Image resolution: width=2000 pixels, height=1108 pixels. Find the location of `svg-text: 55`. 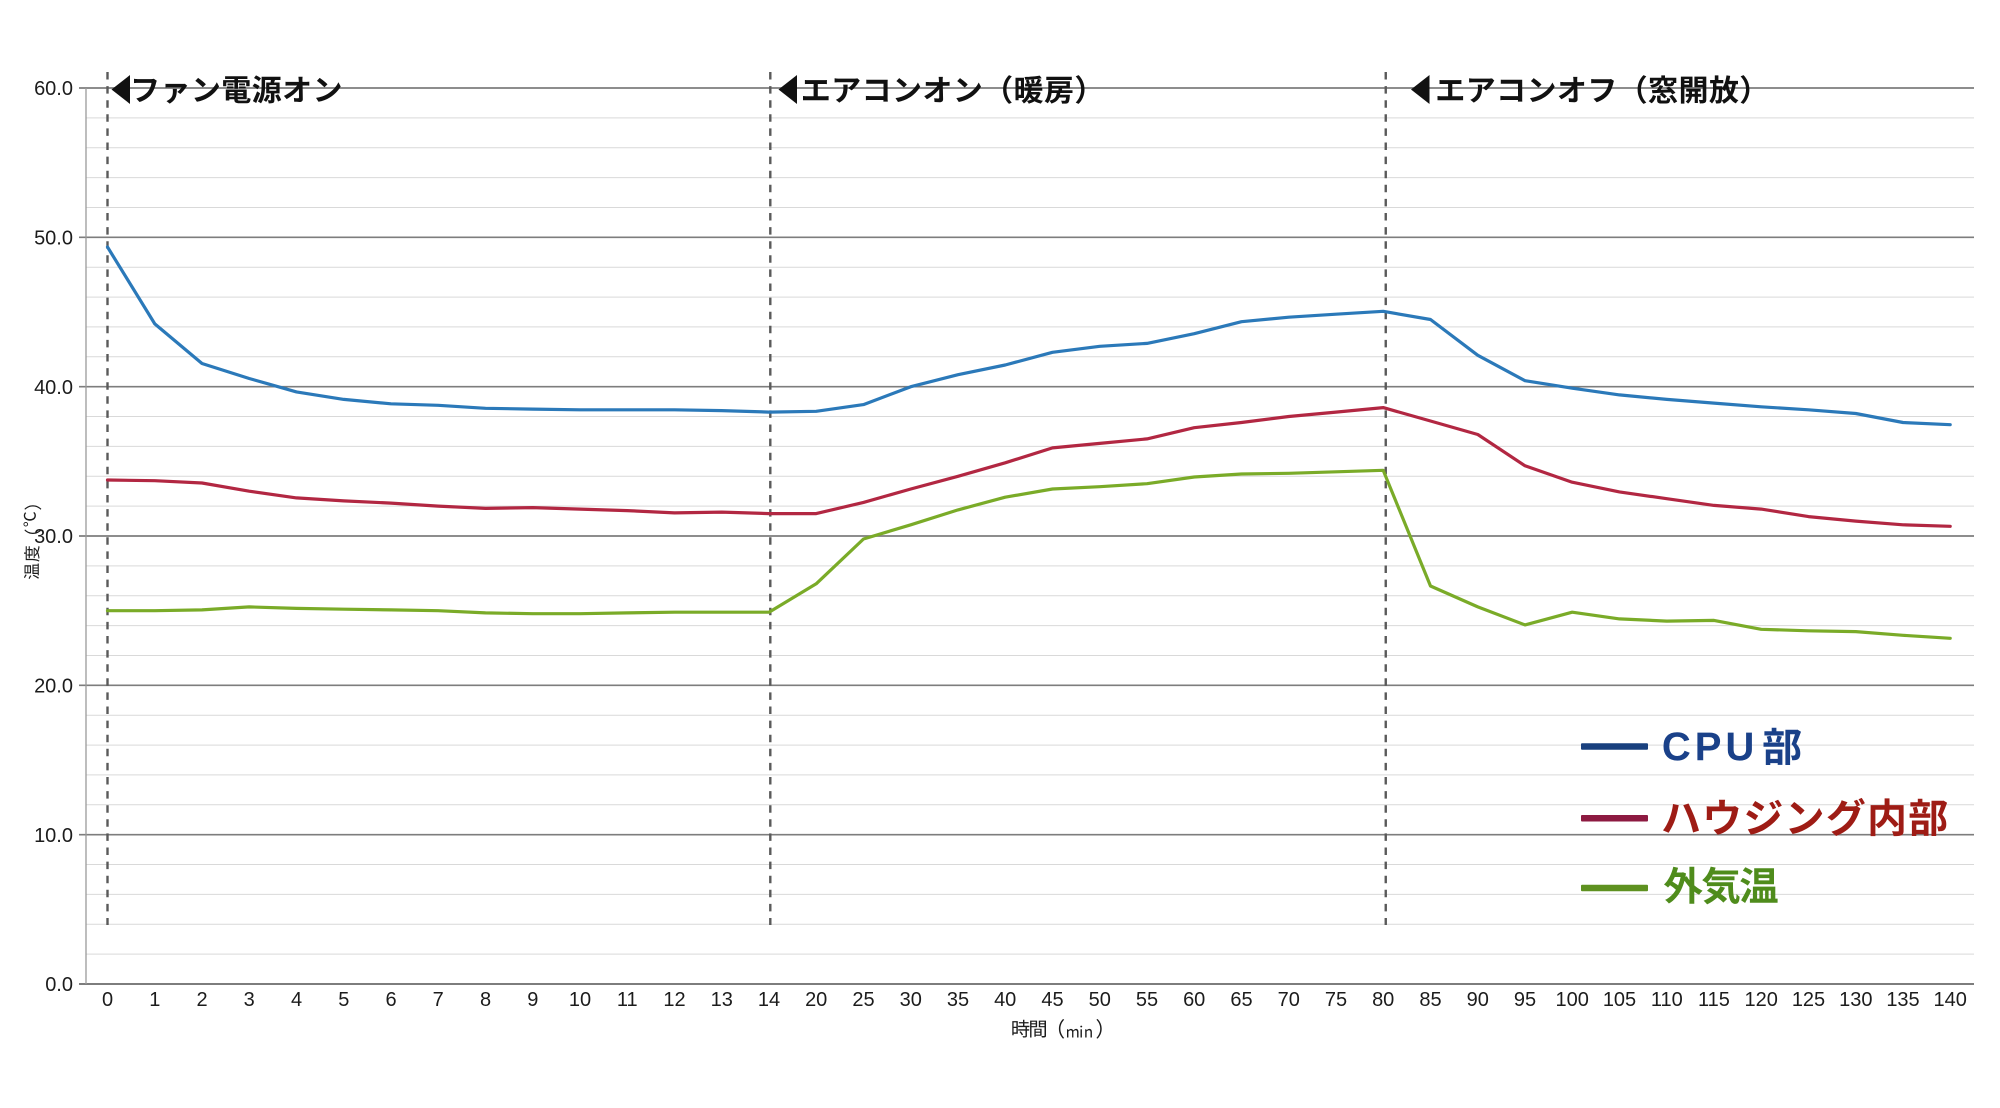

svg-text: 55 is located at coordinates (1147, 1000).